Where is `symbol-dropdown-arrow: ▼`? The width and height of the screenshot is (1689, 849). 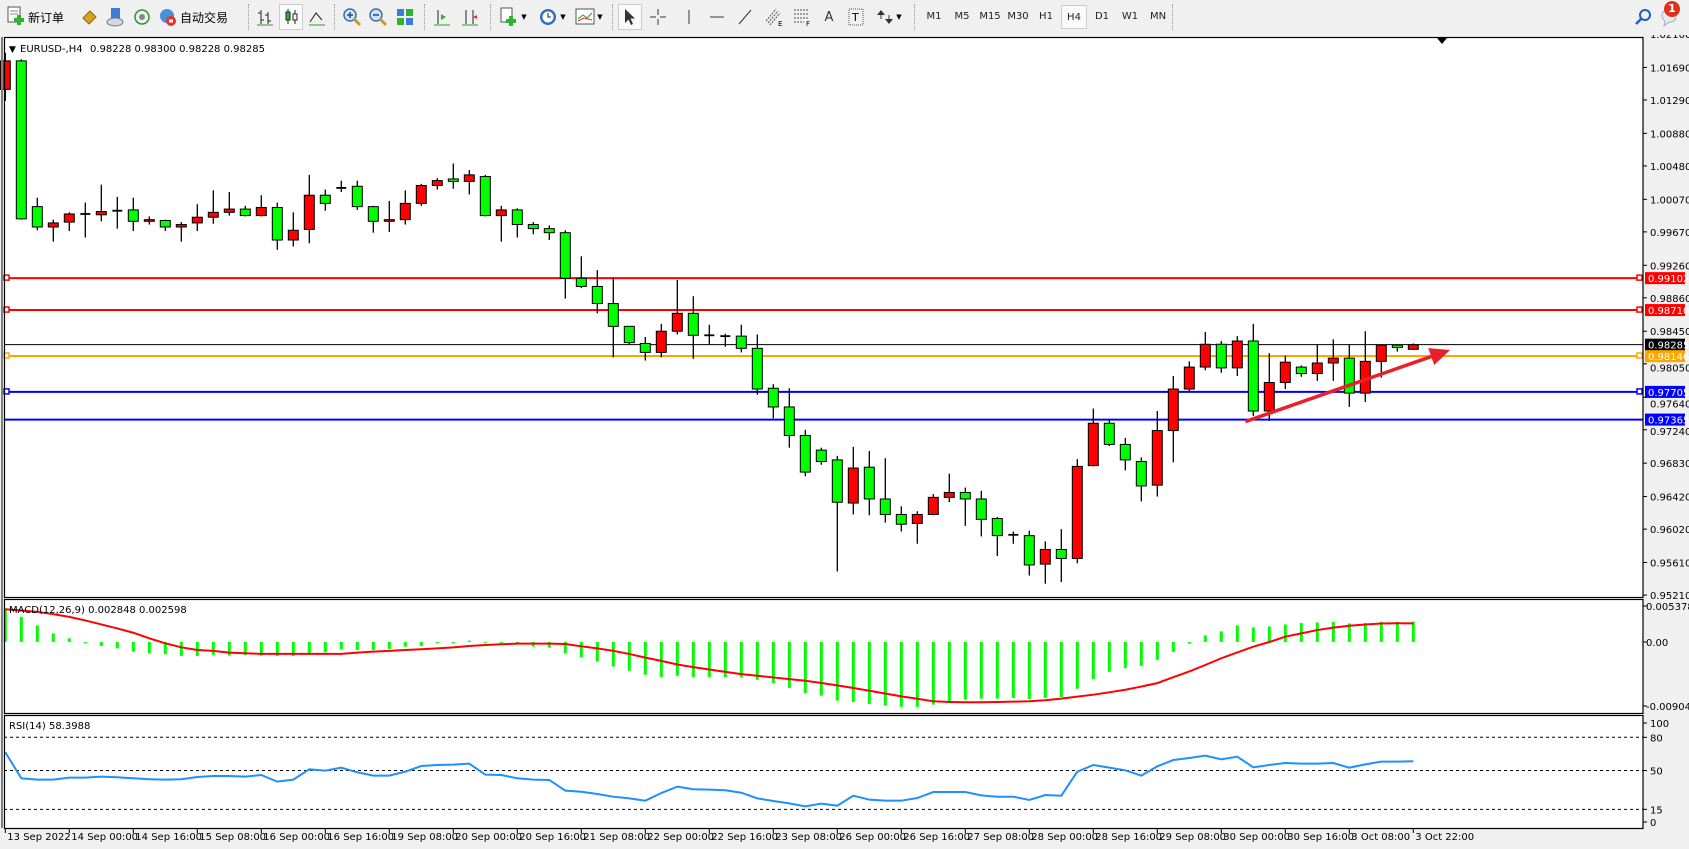 symbol-dropdown-arrow: ▼ is located at coordinates (12, 50).